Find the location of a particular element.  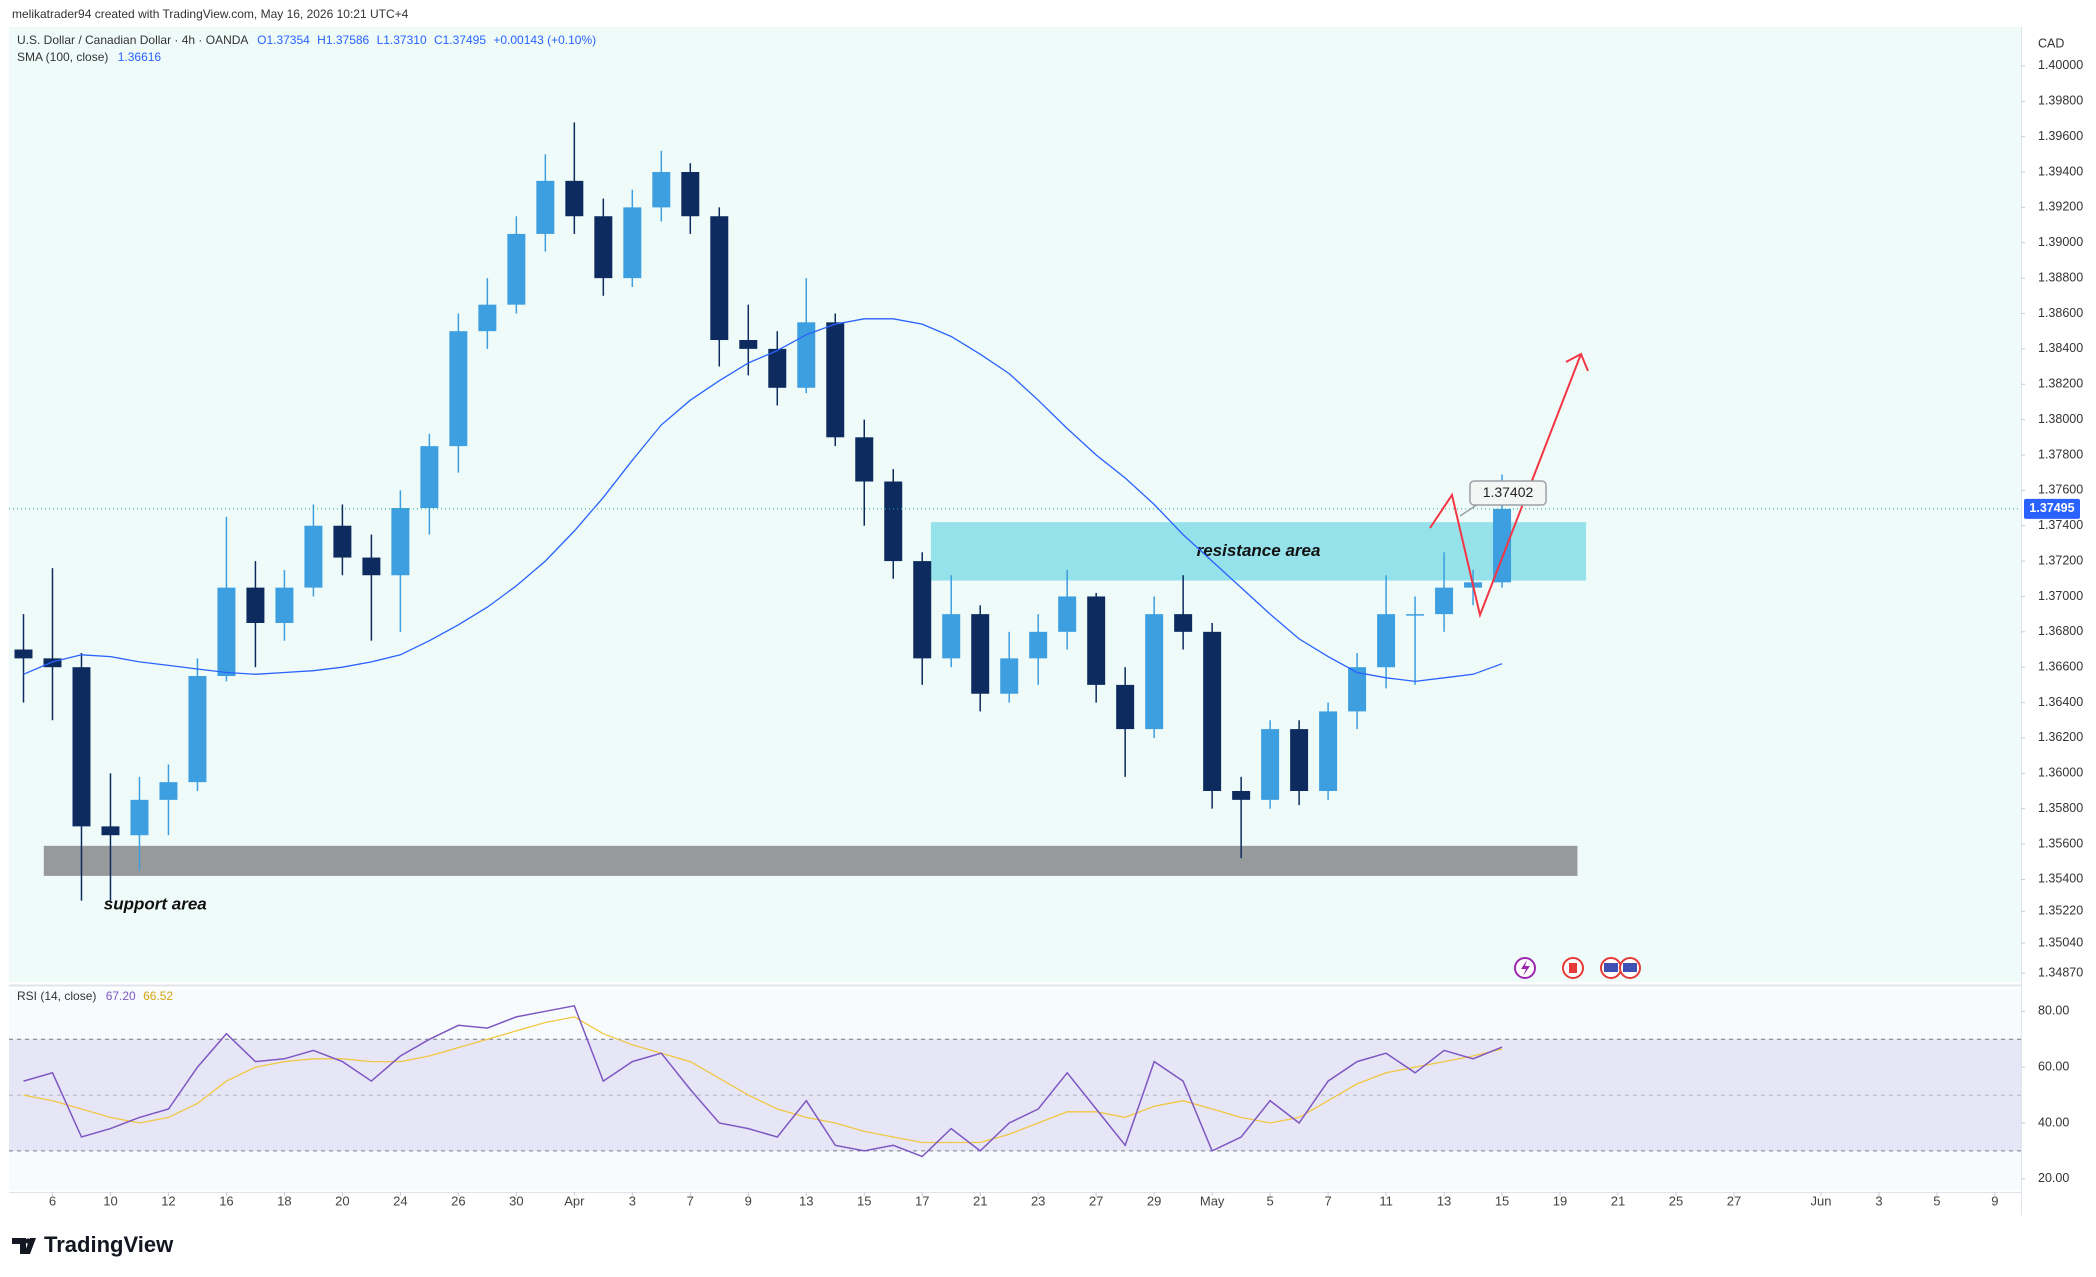

y-tick-label: 1.37400 is located at coordinates (2060, 525).